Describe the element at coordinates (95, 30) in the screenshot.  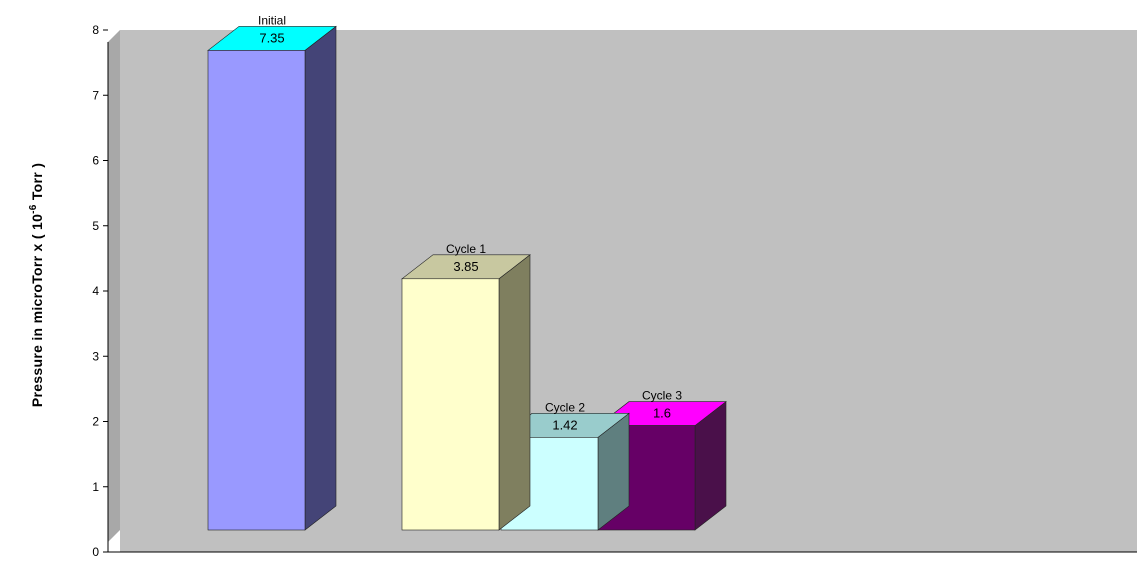
I see `y-tick-label: 8` at that location.